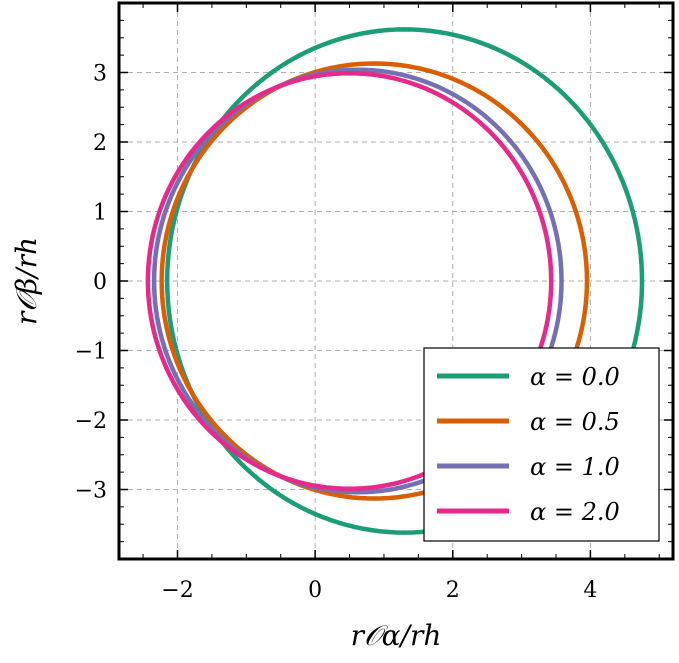 The height and width of the screenshot is (663, 679). I want to click on x-tick-label: 2, so click(453, 590).